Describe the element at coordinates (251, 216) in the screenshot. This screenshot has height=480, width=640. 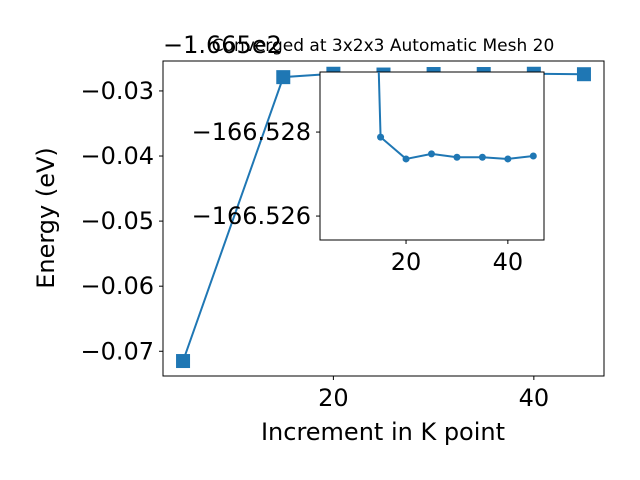
I see `y-tick-label: −166.526` at that location.